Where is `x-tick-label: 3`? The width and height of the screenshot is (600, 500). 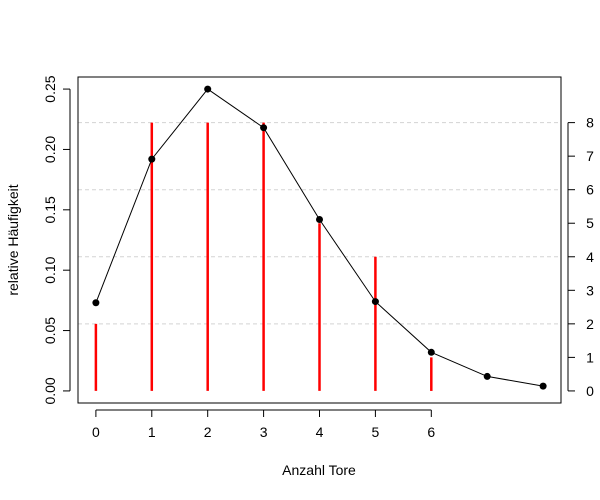 x-tick-label: 3 is located at coordinates (264, 432).